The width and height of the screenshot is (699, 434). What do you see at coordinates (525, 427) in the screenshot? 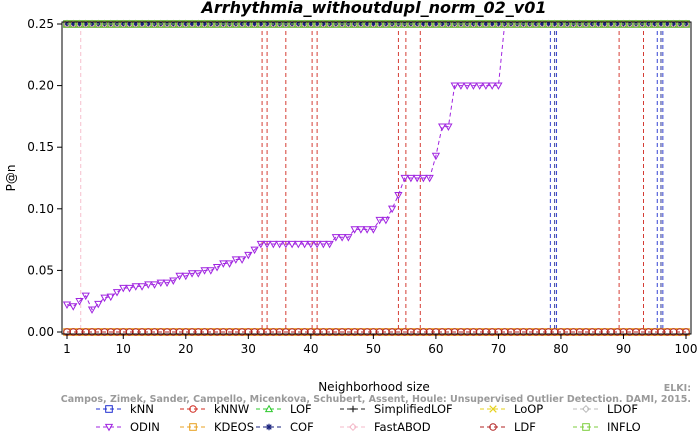
I see `legend-label-ldf: LDF` at bounding box center [525, 427].